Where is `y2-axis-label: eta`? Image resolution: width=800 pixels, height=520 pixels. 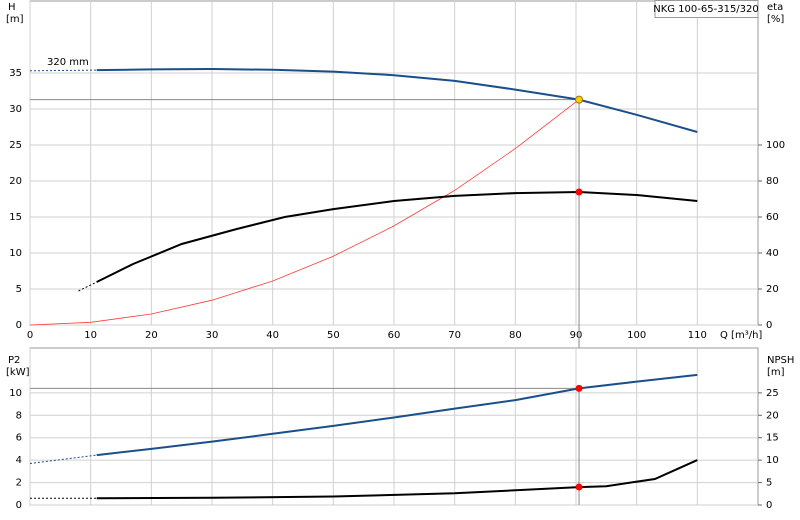 y2-axis-label: eta is located at coordinates (775, 7).